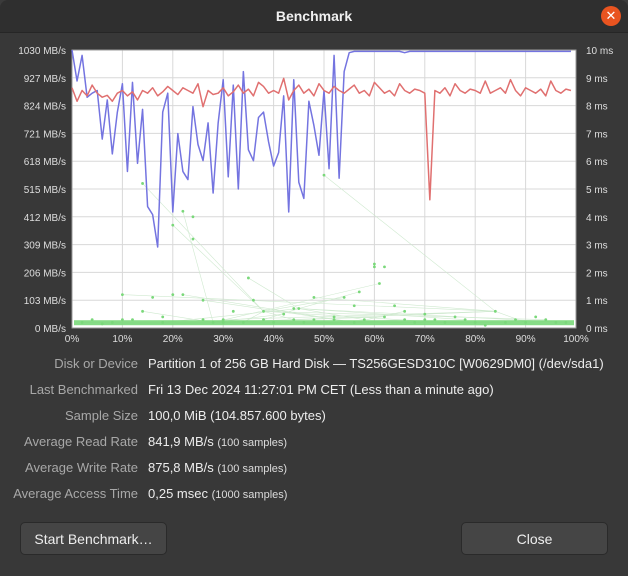  I want to click on y-tick-label-left: 618 MB/s, so click(45, 162).